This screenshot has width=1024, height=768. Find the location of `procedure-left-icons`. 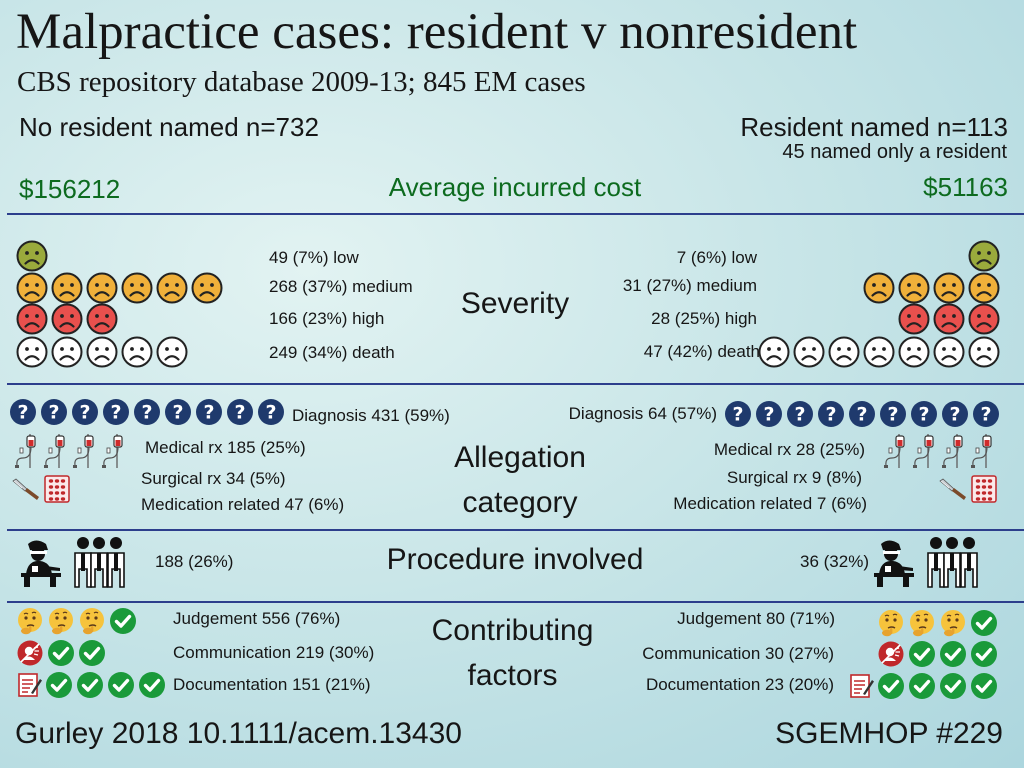

procedure-left-icons is located at coordinates (72, 562).